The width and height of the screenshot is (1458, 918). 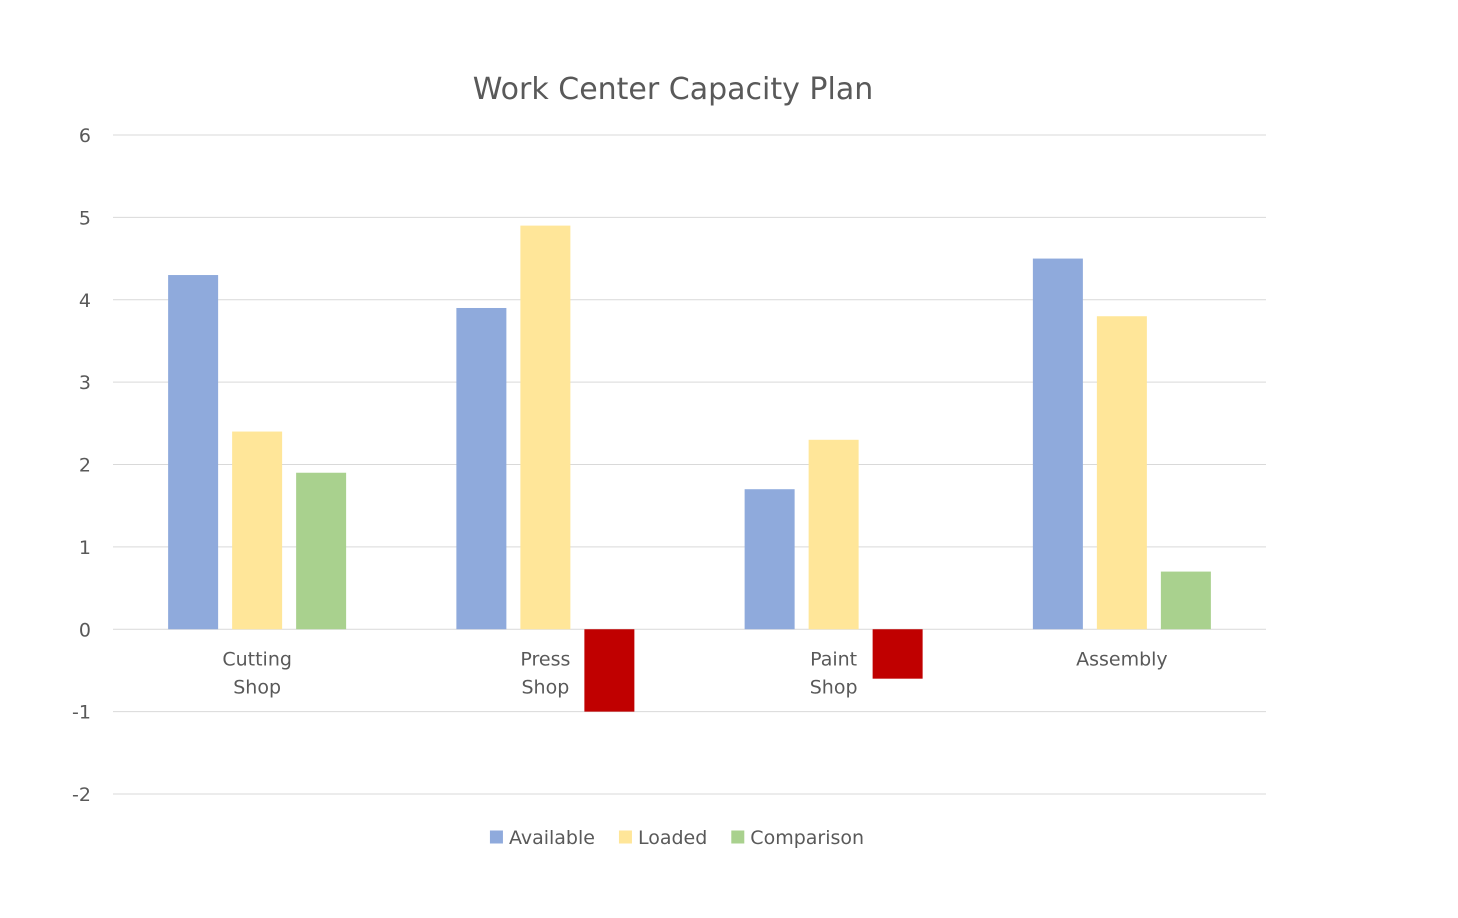 What do you see at coordinates (85, 548) in the screenshot?
I see `y-tick-label: 1` at bounding box center [85, 548].